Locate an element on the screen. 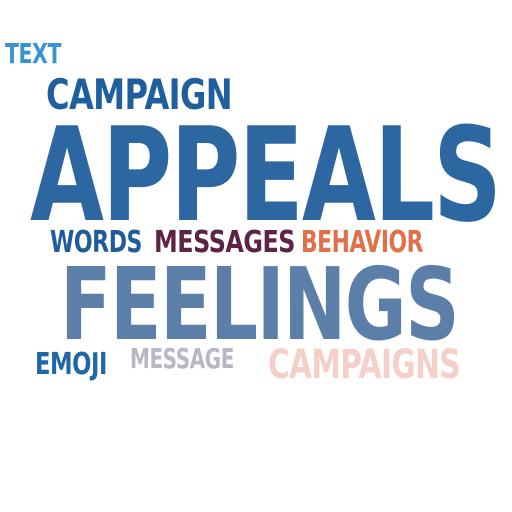 The image size is (512, 512). word-campaigns: CAMPAIGNS is located at coordinates (390, 365).